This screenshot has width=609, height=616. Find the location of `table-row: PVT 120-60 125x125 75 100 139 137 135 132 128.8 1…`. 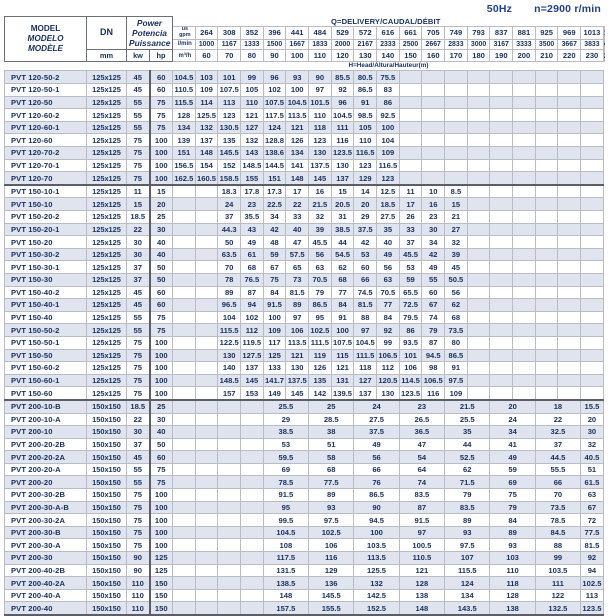

table-row: PVT 120-60 125x125 75 100 139 137 135 132 128.8 1… is located at coordinates (304, 140).